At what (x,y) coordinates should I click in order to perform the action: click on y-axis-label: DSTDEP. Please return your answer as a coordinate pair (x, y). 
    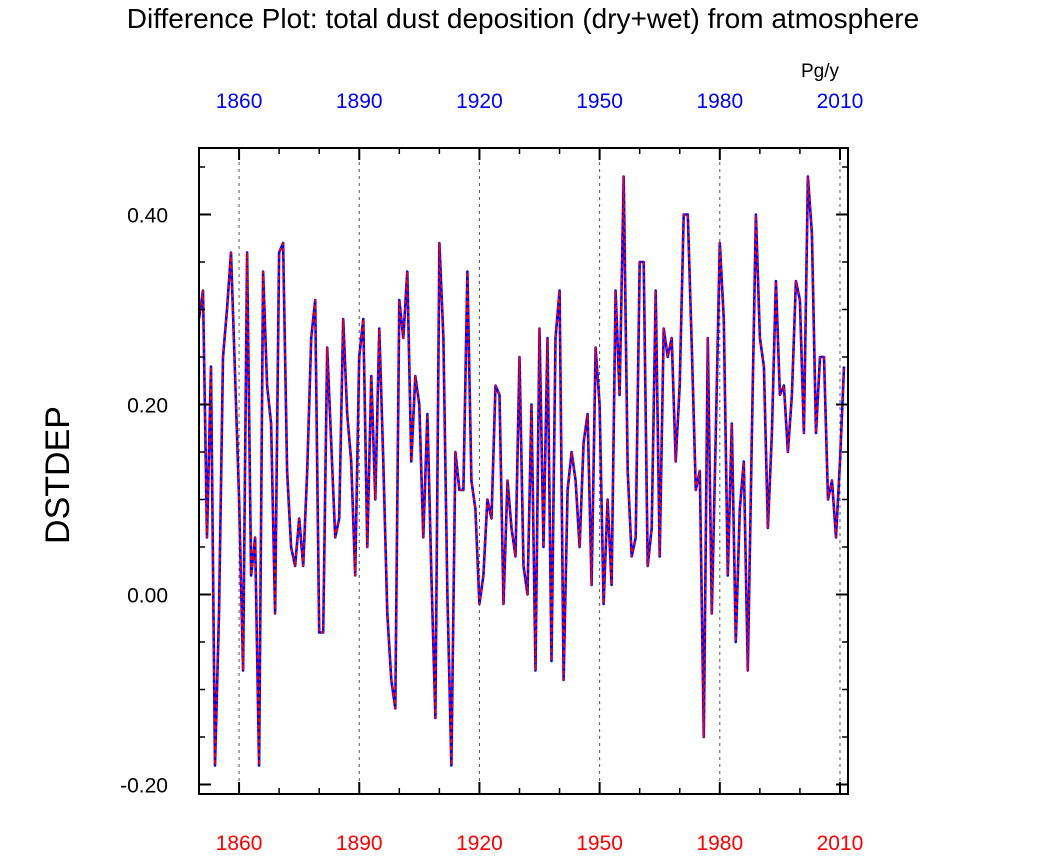
    Looking at the image, I should click on (58, 475).